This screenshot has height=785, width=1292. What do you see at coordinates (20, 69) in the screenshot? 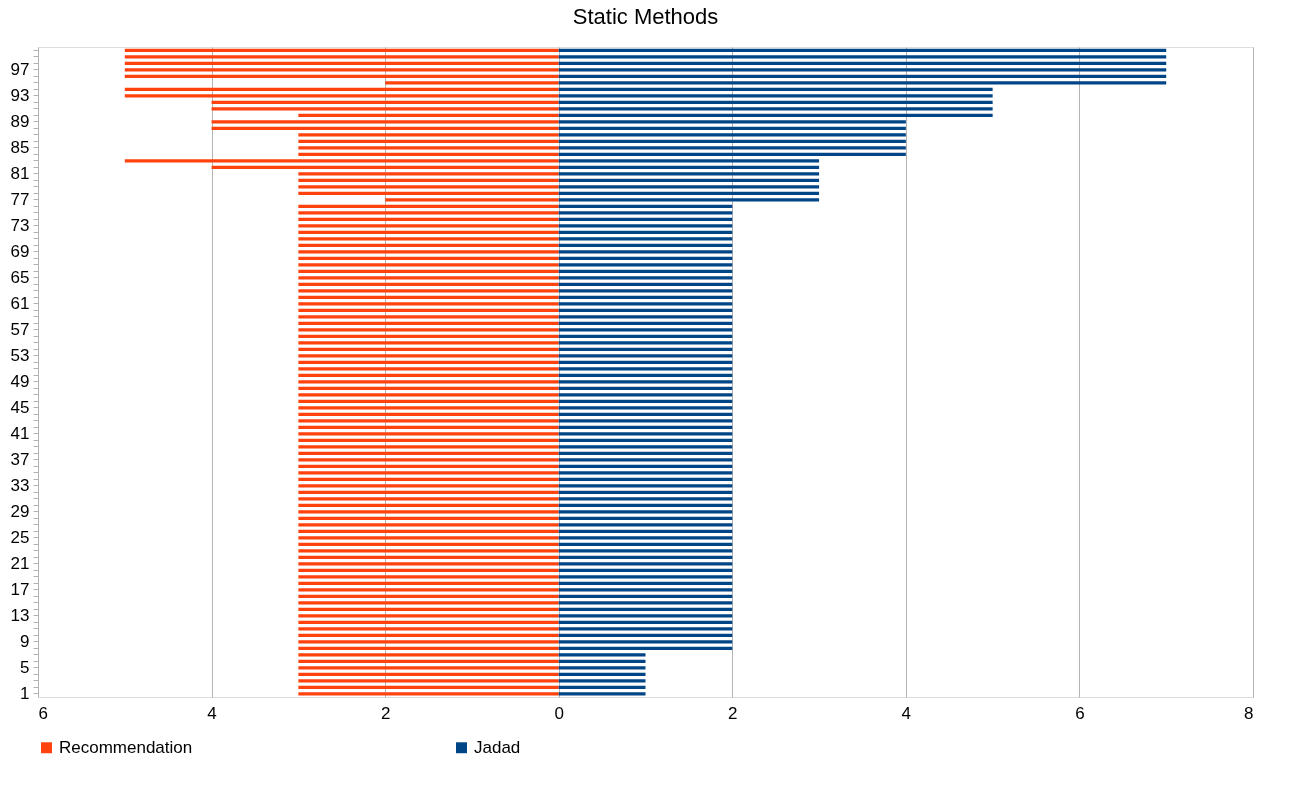
I see `y-tick-label: 97` at bounding box center [20, 69].